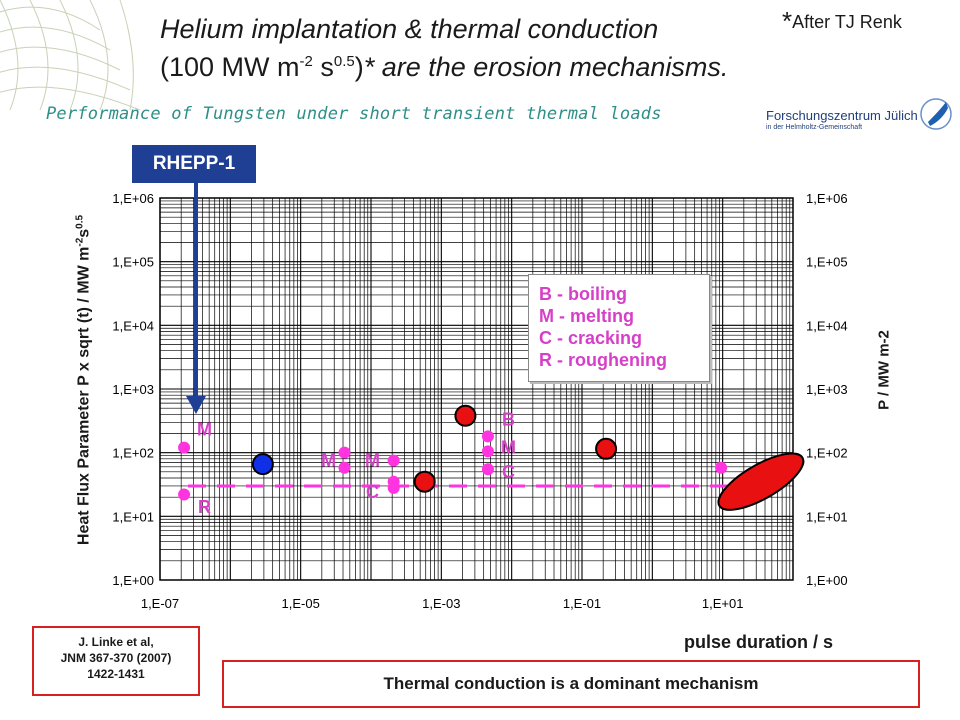 This screenshot has width=960, height=720. I want to click on x-axis-title: pulse duration / s, so click(759, 642).